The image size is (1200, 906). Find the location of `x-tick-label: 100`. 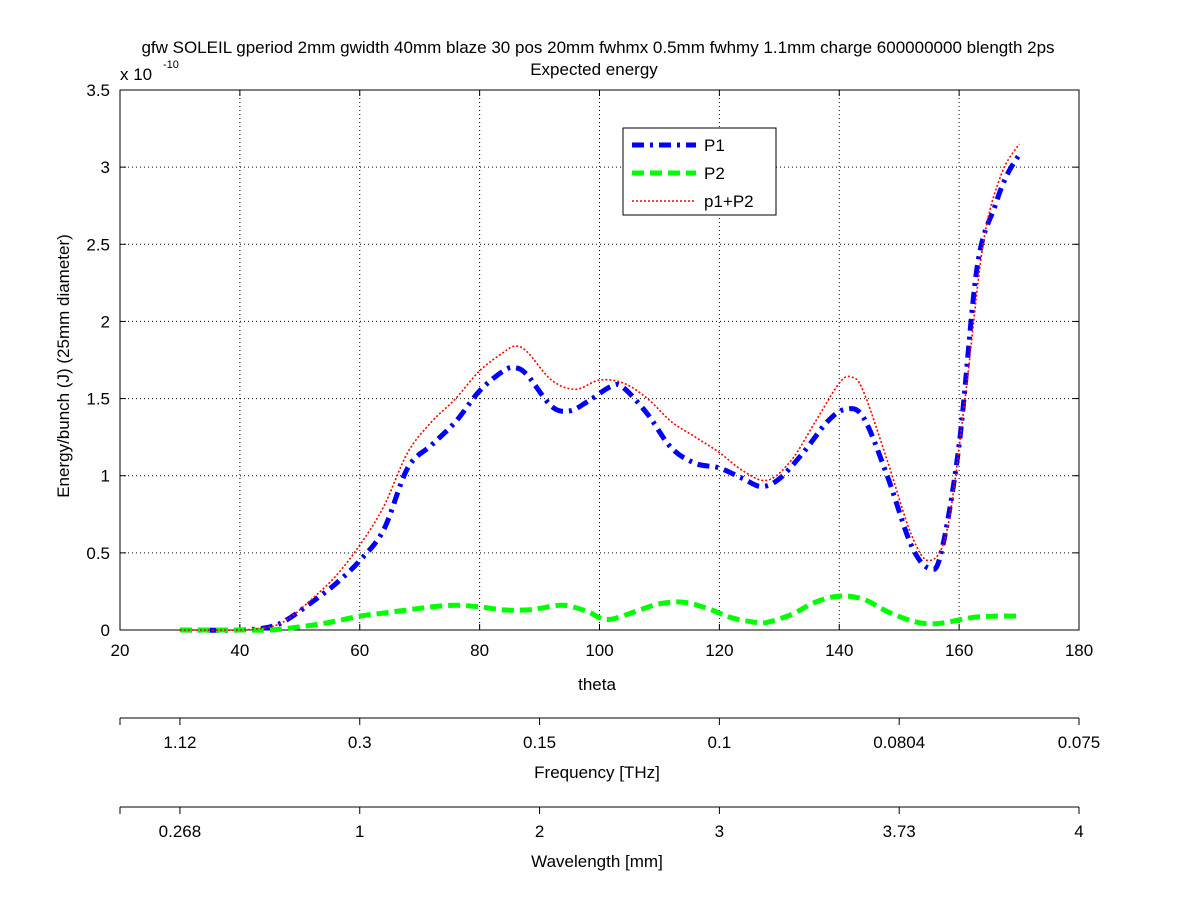

x-tick-label: 100 is located at coordinates (599, 650).